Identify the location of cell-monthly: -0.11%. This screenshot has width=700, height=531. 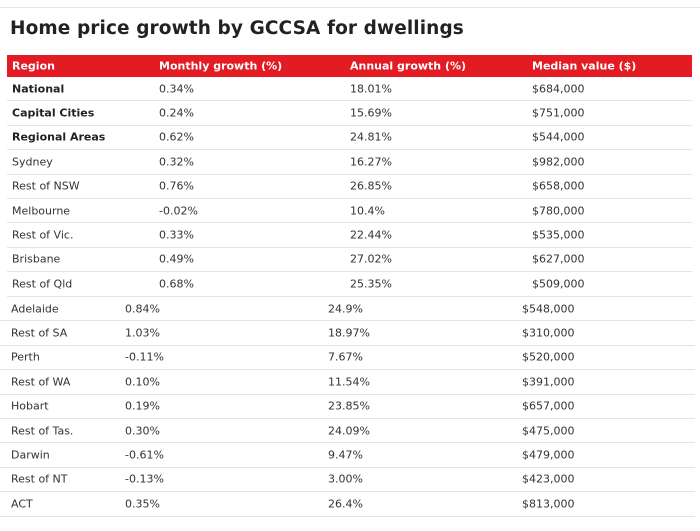
(144, 357).